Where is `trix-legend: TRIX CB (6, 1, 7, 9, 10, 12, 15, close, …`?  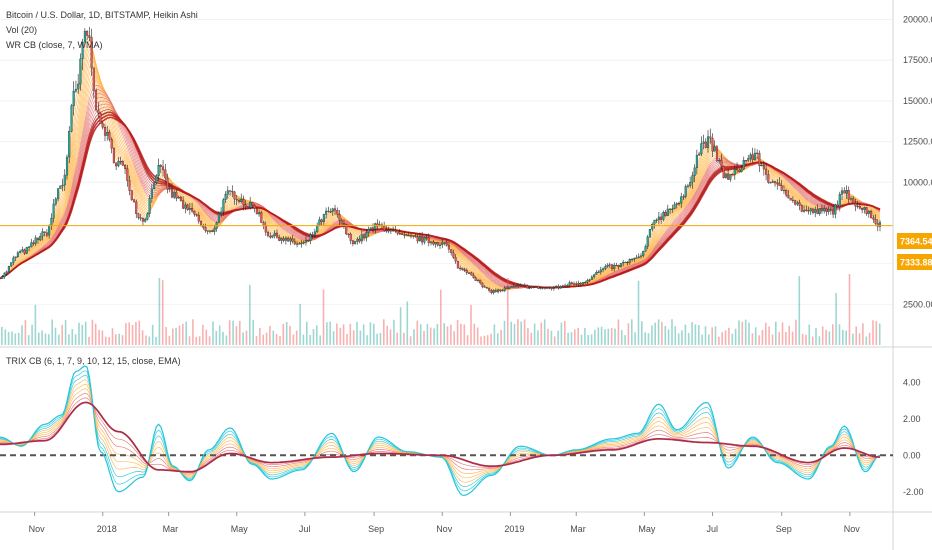 trix-legend: TRIX CB (6, 1, 7, 9, 10, 12, 15, close, … is located at coordinates (93, 361).